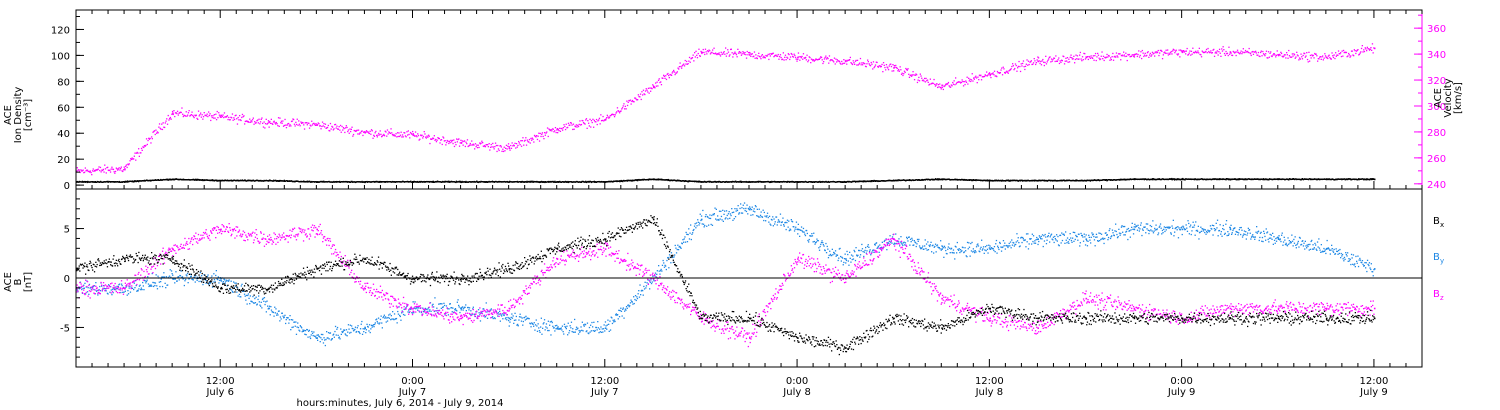 The image size is (1500, 410). What do you see at coordinates (509, 182) in the screenshot?
I see `data-point` at bounding box center [509, 182].